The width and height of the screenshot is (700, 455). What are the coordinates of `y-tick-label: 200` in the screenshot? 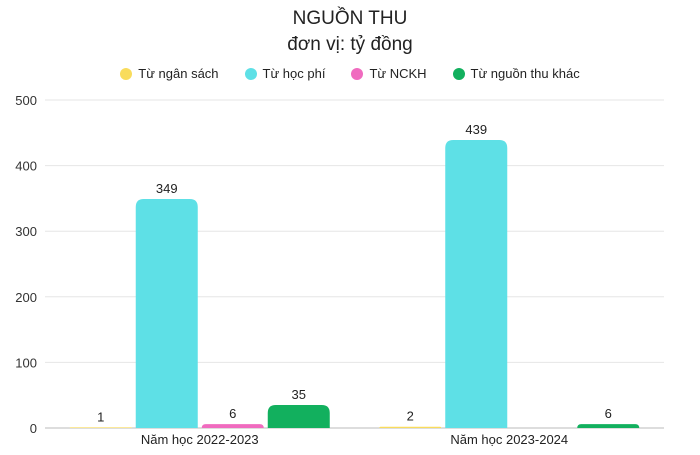 It's located at (26, 297).